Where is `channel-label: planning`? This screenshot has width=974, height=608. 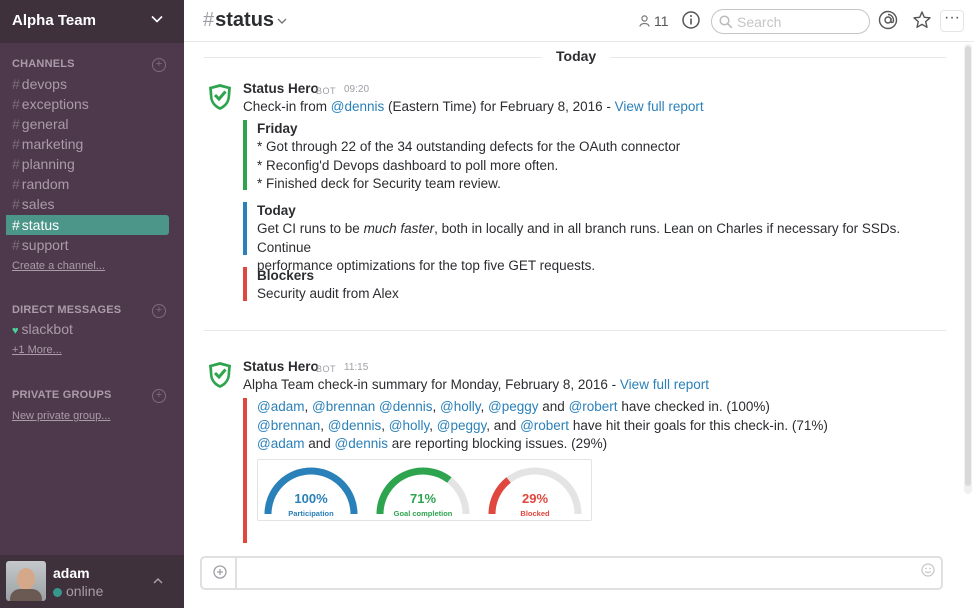 channel-label: planning is located at coordinates (48, 164).